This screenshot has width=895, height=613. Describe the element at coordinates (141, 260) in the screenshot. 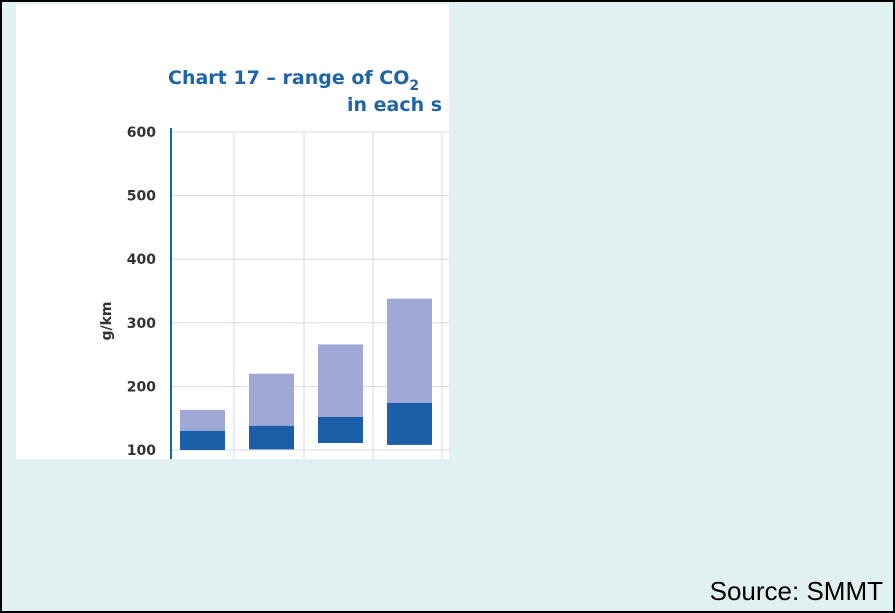

I see `y-tick-label: 400` at that location.